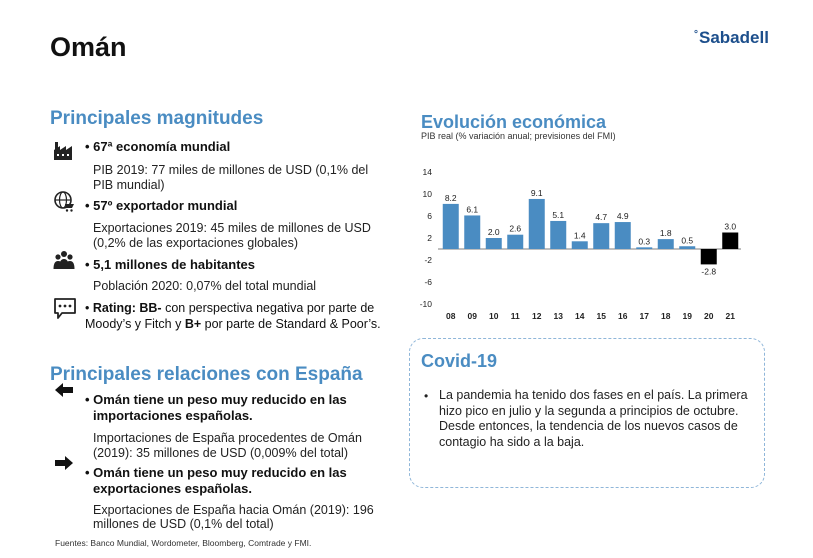 The width and height of the screenshot is (813, 558). What do you see at coordinates (514, 122) in the screenshot?
I see `chart-title: Evolución económica` at bounding box center [514, 122].